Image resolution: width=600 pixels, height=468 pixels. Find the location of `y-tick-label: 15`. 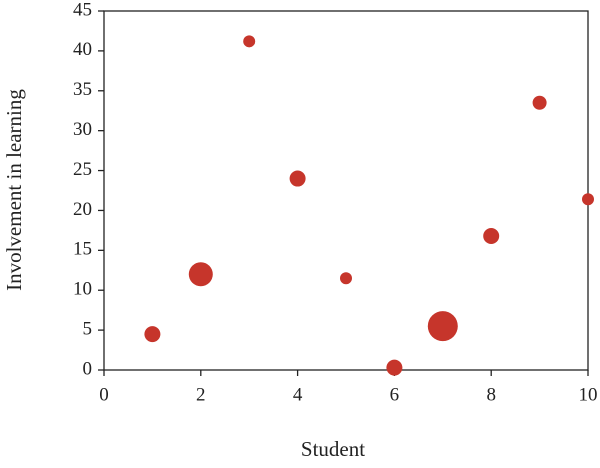

y-tick-label: 15 is located at coordinates (82, 249).